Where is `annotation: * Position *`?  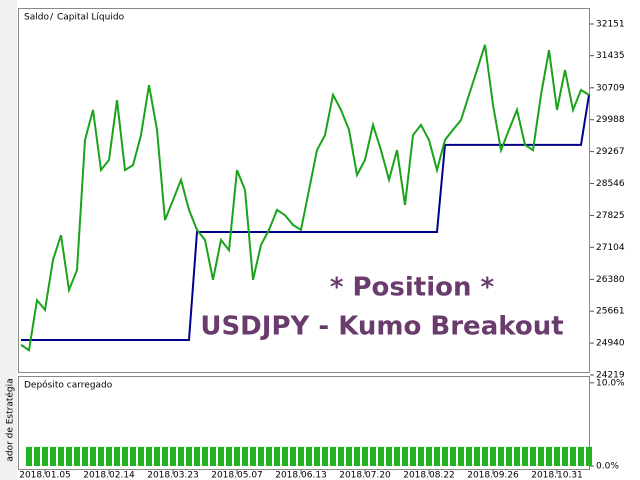 annotation: * Position * is located at coordinates (412, 288).